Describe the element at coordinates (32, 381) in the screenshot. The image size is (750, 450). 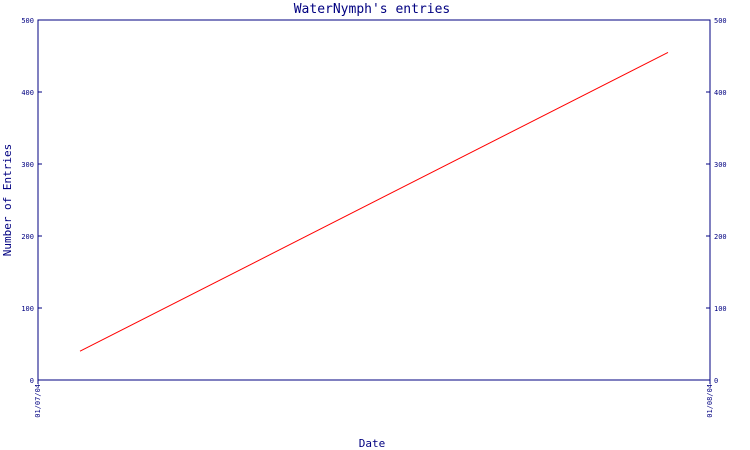
I see `y-tick-label-left: 0` at that location.